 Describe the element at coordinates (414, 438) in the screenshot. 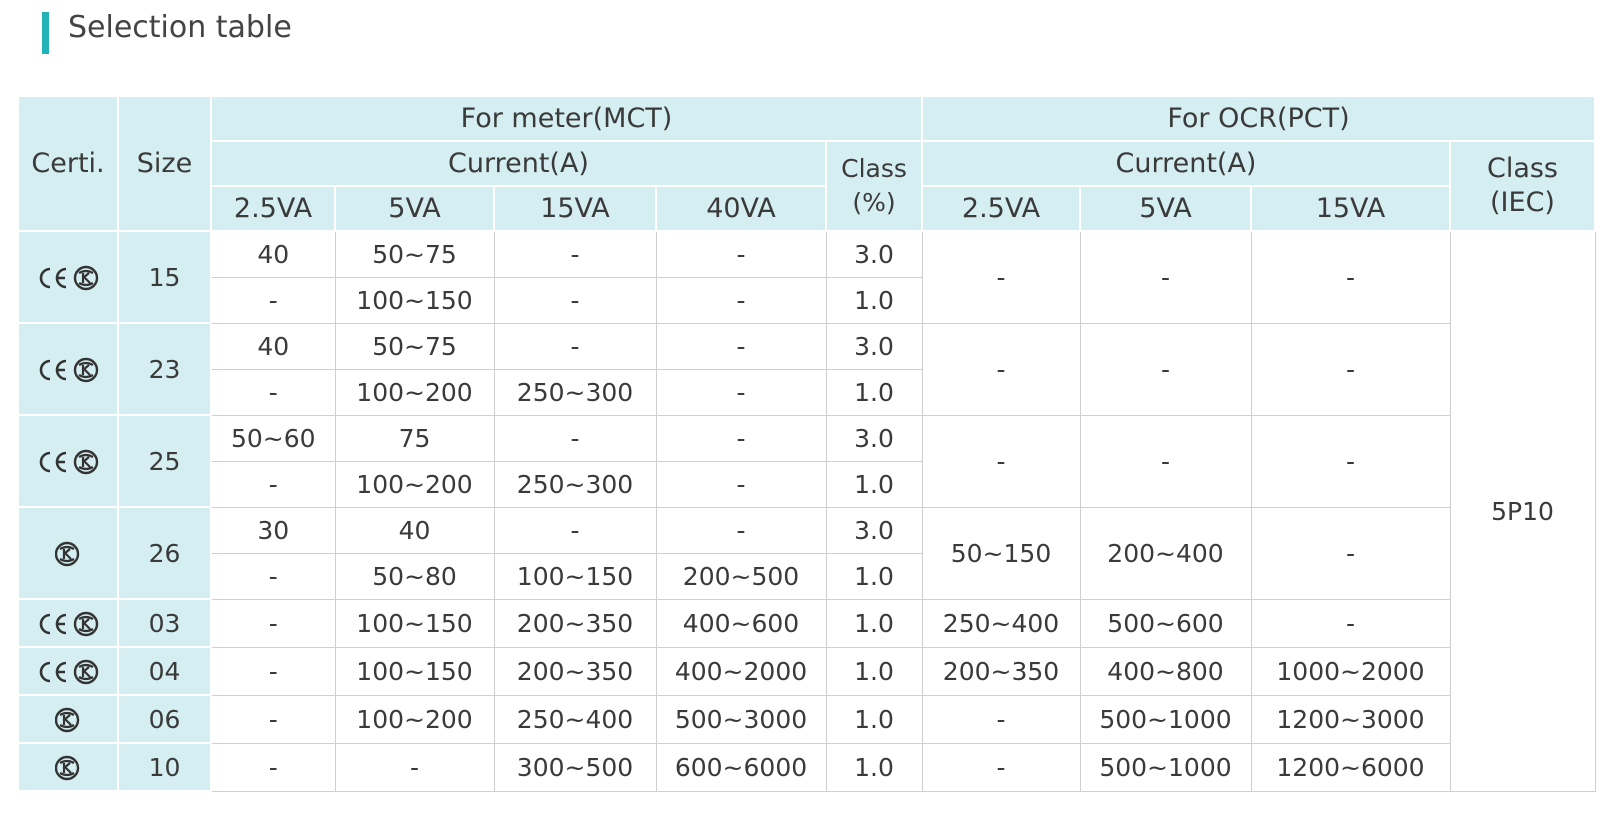

I see `mct-cell: 75` at that location.